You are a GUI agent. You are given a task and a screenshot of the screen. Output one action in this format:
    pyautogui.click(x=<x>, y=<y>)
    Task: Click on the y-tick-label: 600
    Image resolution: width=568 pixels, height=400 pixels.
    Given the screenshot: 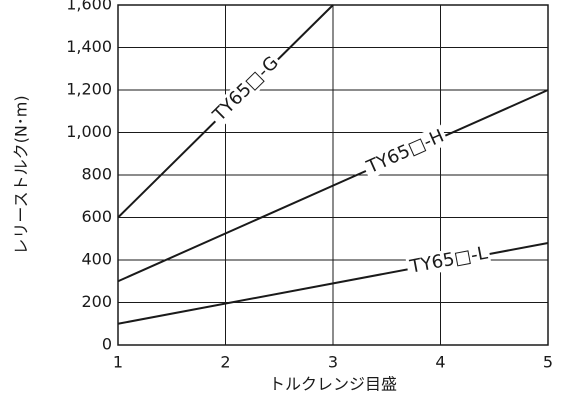 What is the action you would take?
    pyautogui.click(x=96, y=216)
    